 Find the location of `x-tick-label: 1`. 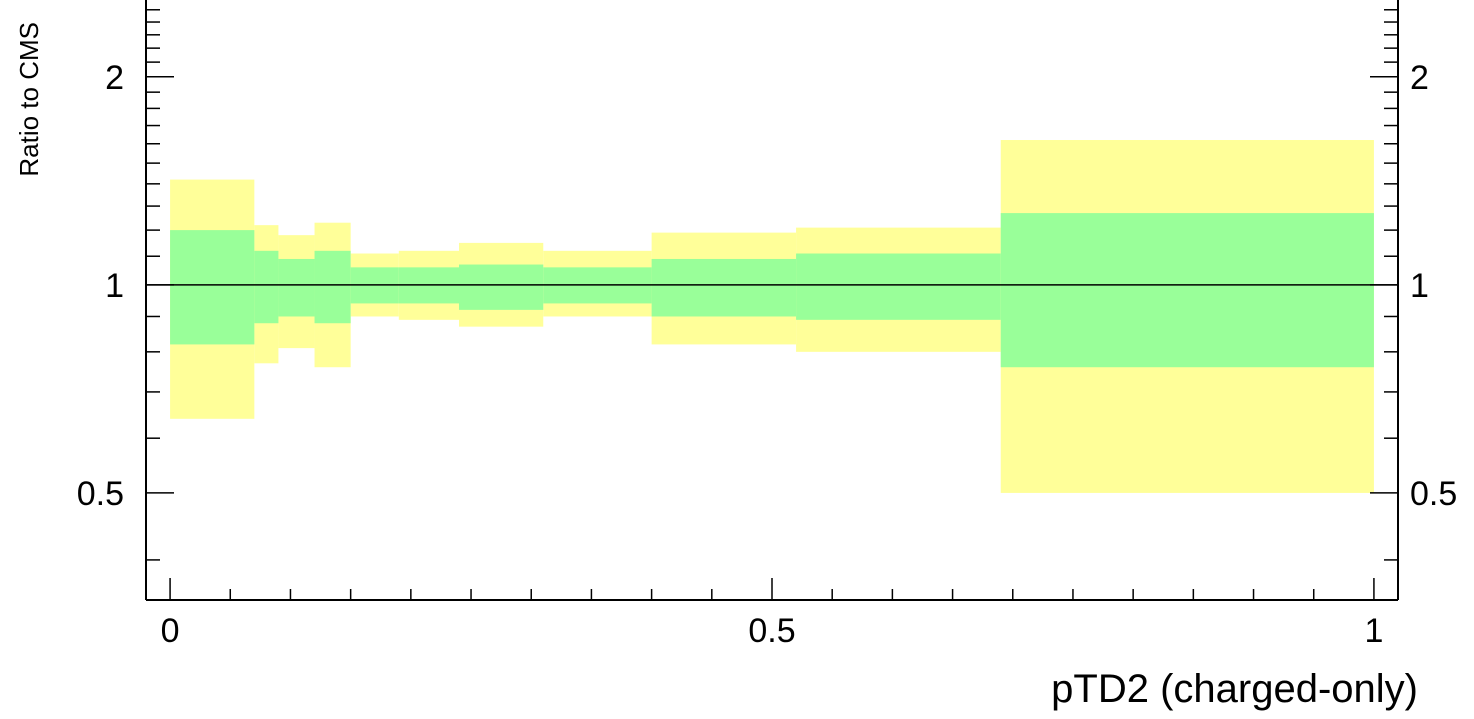

x-tick-label: 1 is located at coordinates (1373, 631).